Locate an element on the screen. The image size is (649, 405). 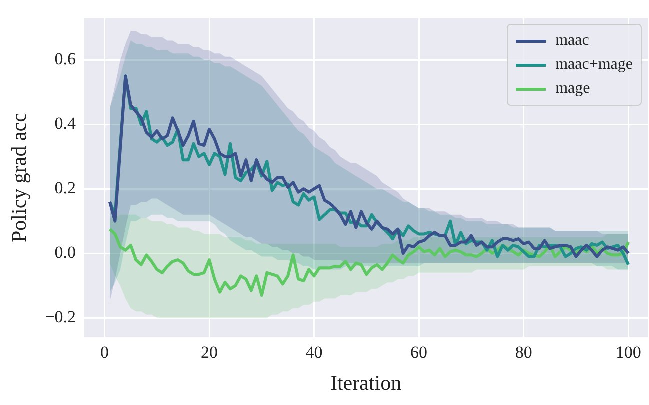
legend-label: mage is located at coordinates (573, 89).